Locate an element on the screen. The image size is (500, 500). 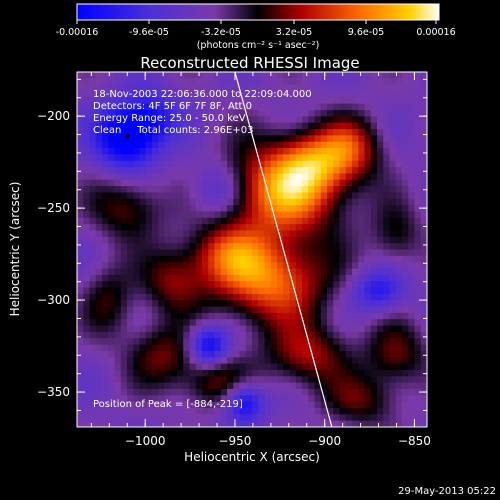
colorbar-tick-4: 9.6e-05 is located at coordinates (366, 32).